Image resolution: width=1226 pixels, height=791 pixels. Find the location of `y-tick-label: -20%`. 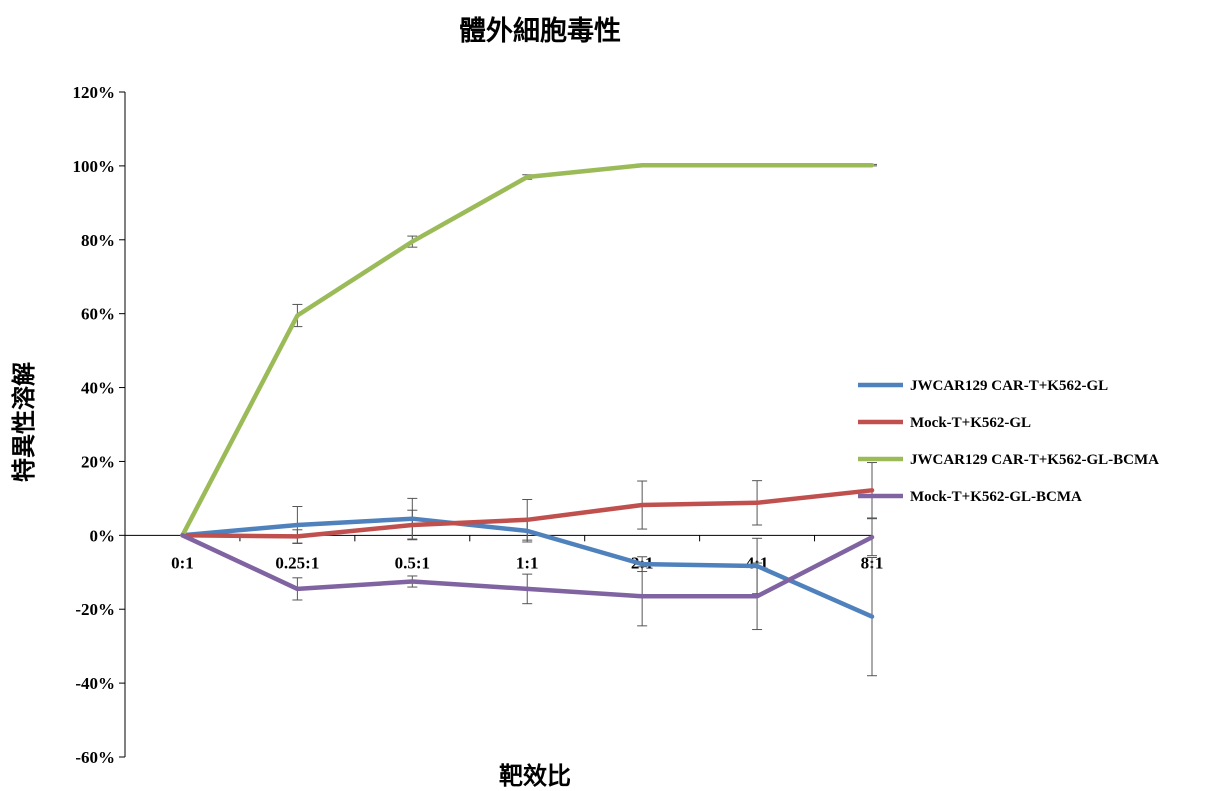

y-tick-label: -20% is located at coordinates (95, 609).